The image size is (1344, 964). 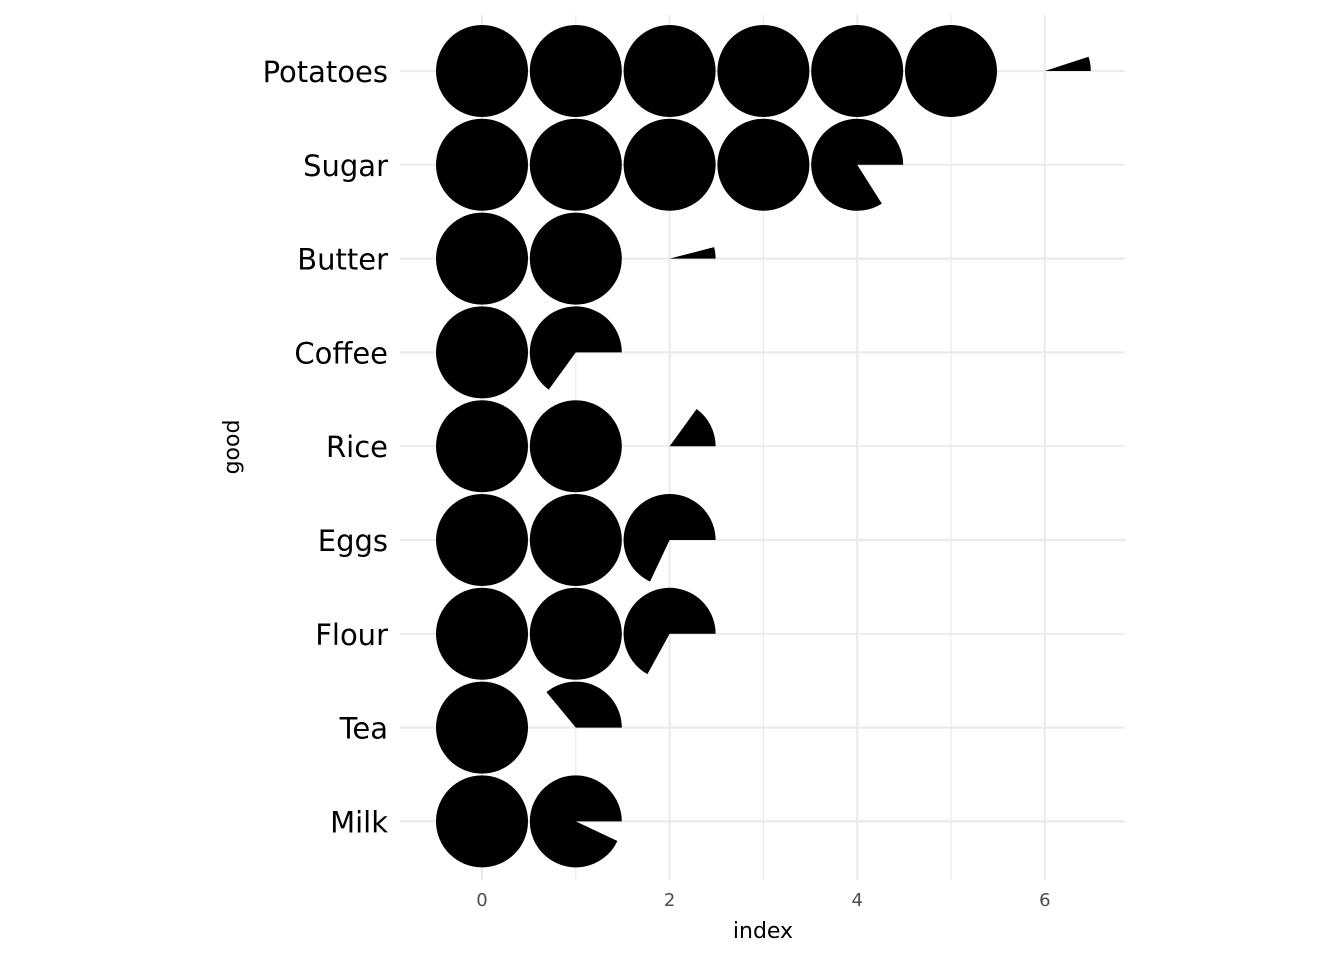 What do you see at coordinates (351, 635) in the screenshot?
I see `y-tick-label: Flour` at bounding box center [351, 635].